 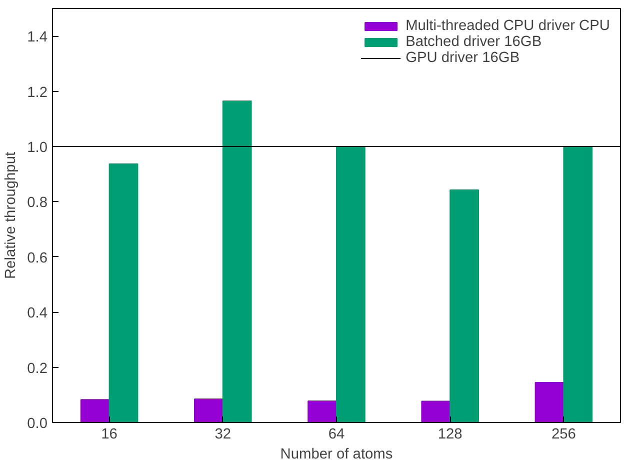 What do you see at coordinates (463, 58) in the screenshot?
I see `legend-label: GPU driver 16GB` at bounding box center [463, 58].